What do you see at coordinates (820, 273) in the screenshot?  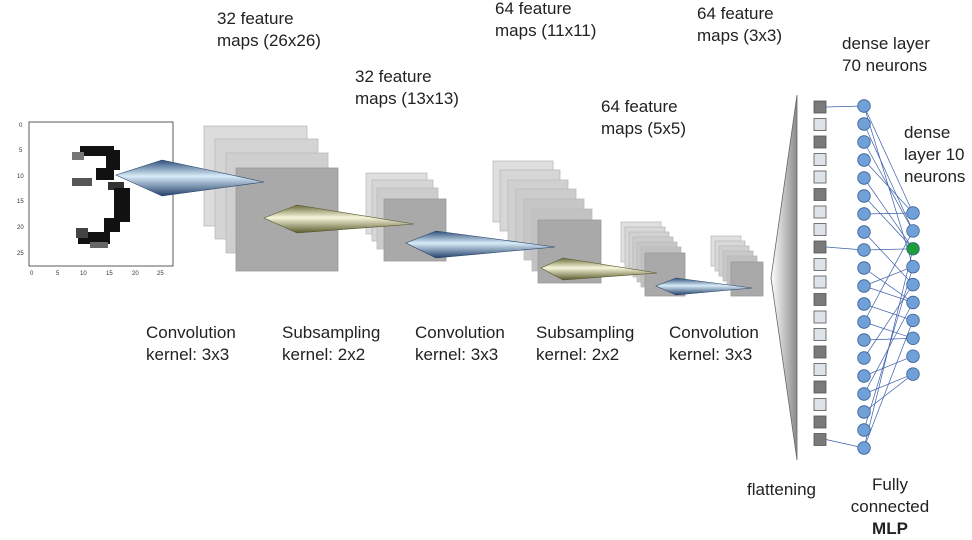 I see `flattened-vector` at bounding box center [820, 273].